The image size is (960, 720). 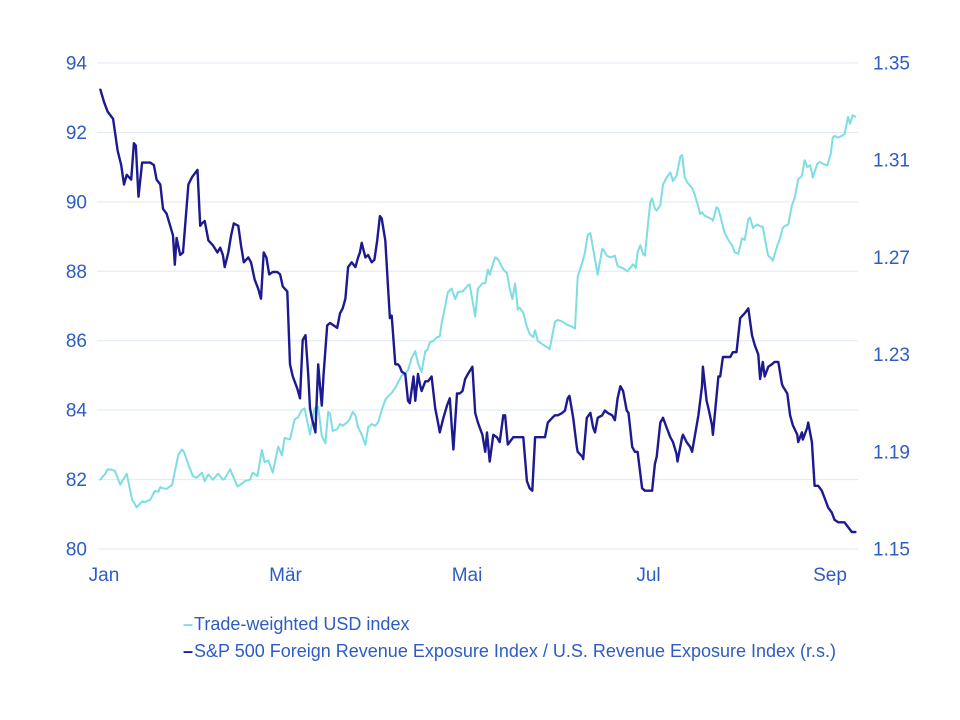 I want to click on left-axis-tick-label: 90, so click(x=76, y=202).